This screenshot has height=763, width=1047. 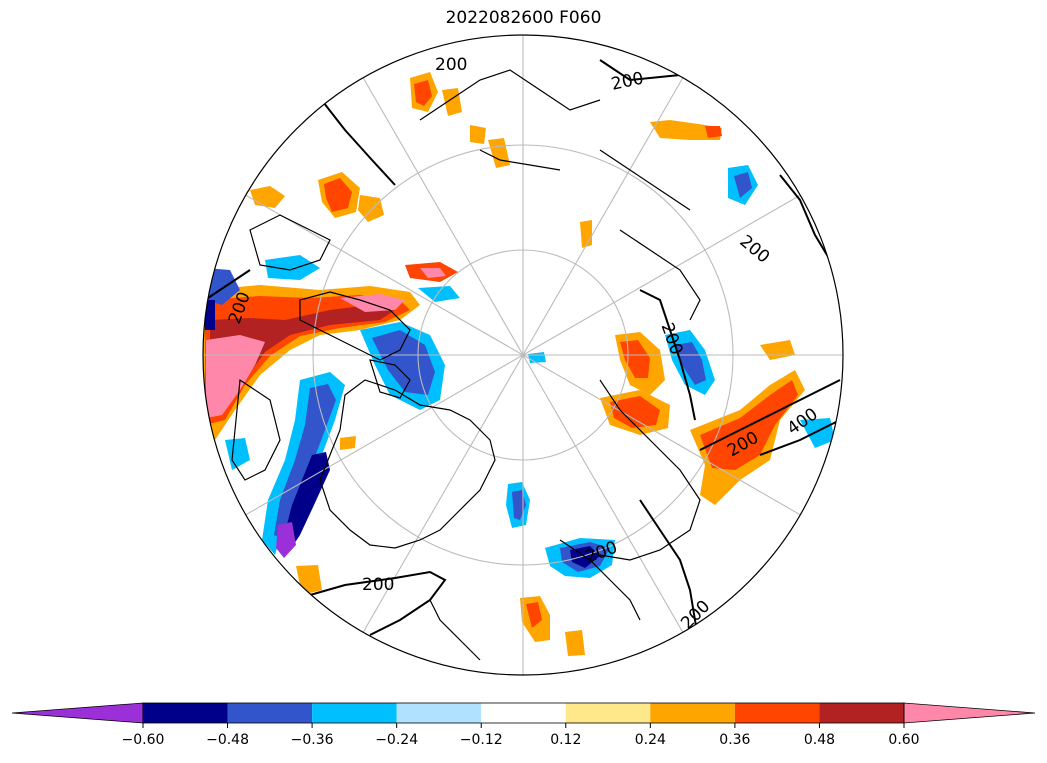 I want to click on colorbar-tick-label: 0.36, so click(x=734, y=740).